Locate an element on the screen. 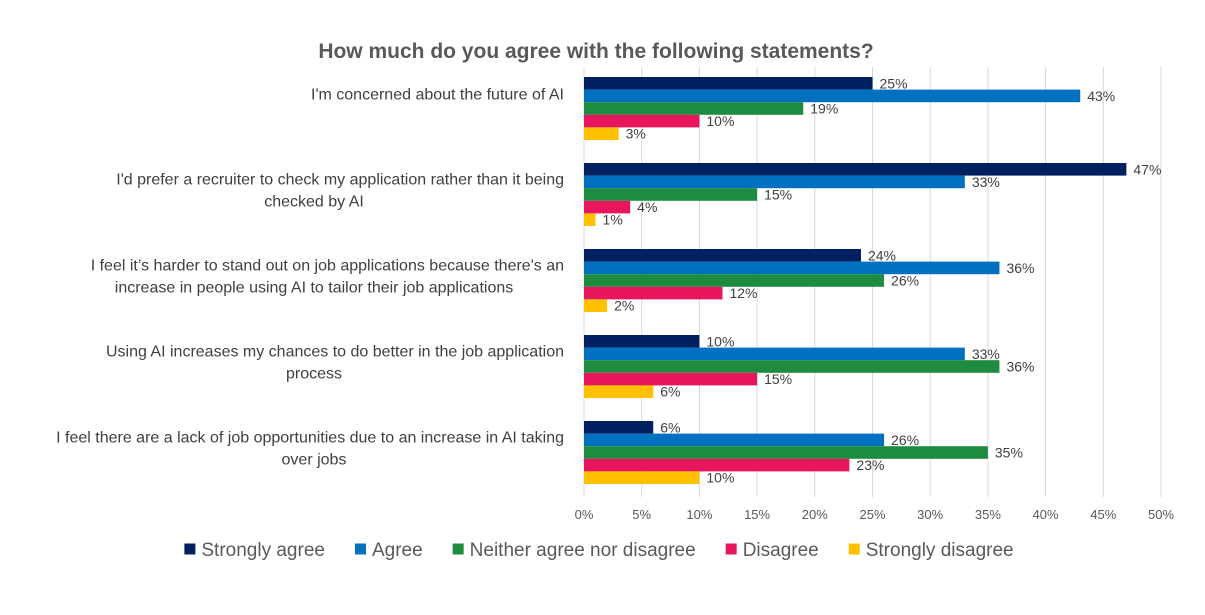 This screenshot has width=1205, height=615. data-label: 43% is located at coordinates (1101, 96).